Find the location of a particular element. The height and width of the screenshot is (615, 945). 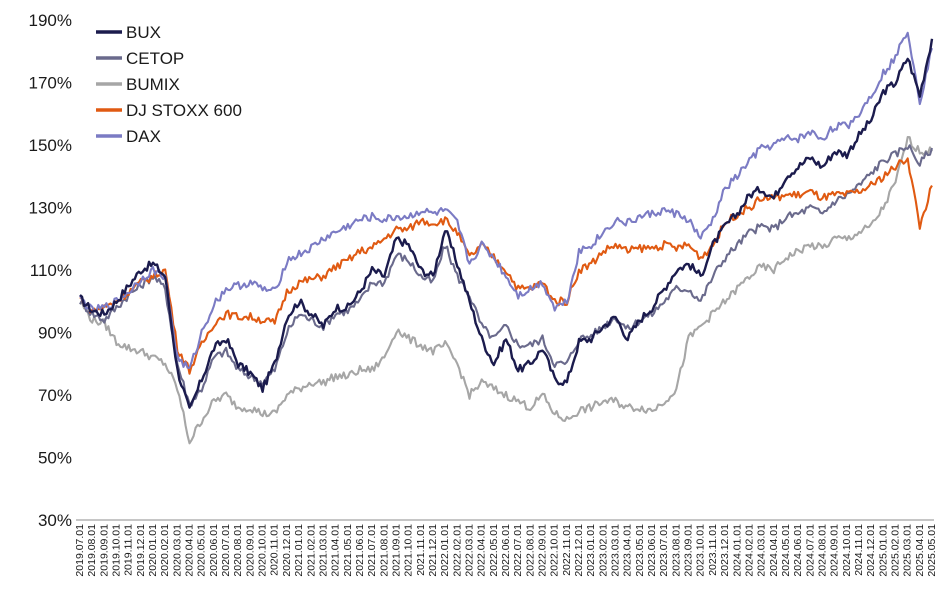

x-tick-label: 2020.05.01 is located at coordinates (202, 550).